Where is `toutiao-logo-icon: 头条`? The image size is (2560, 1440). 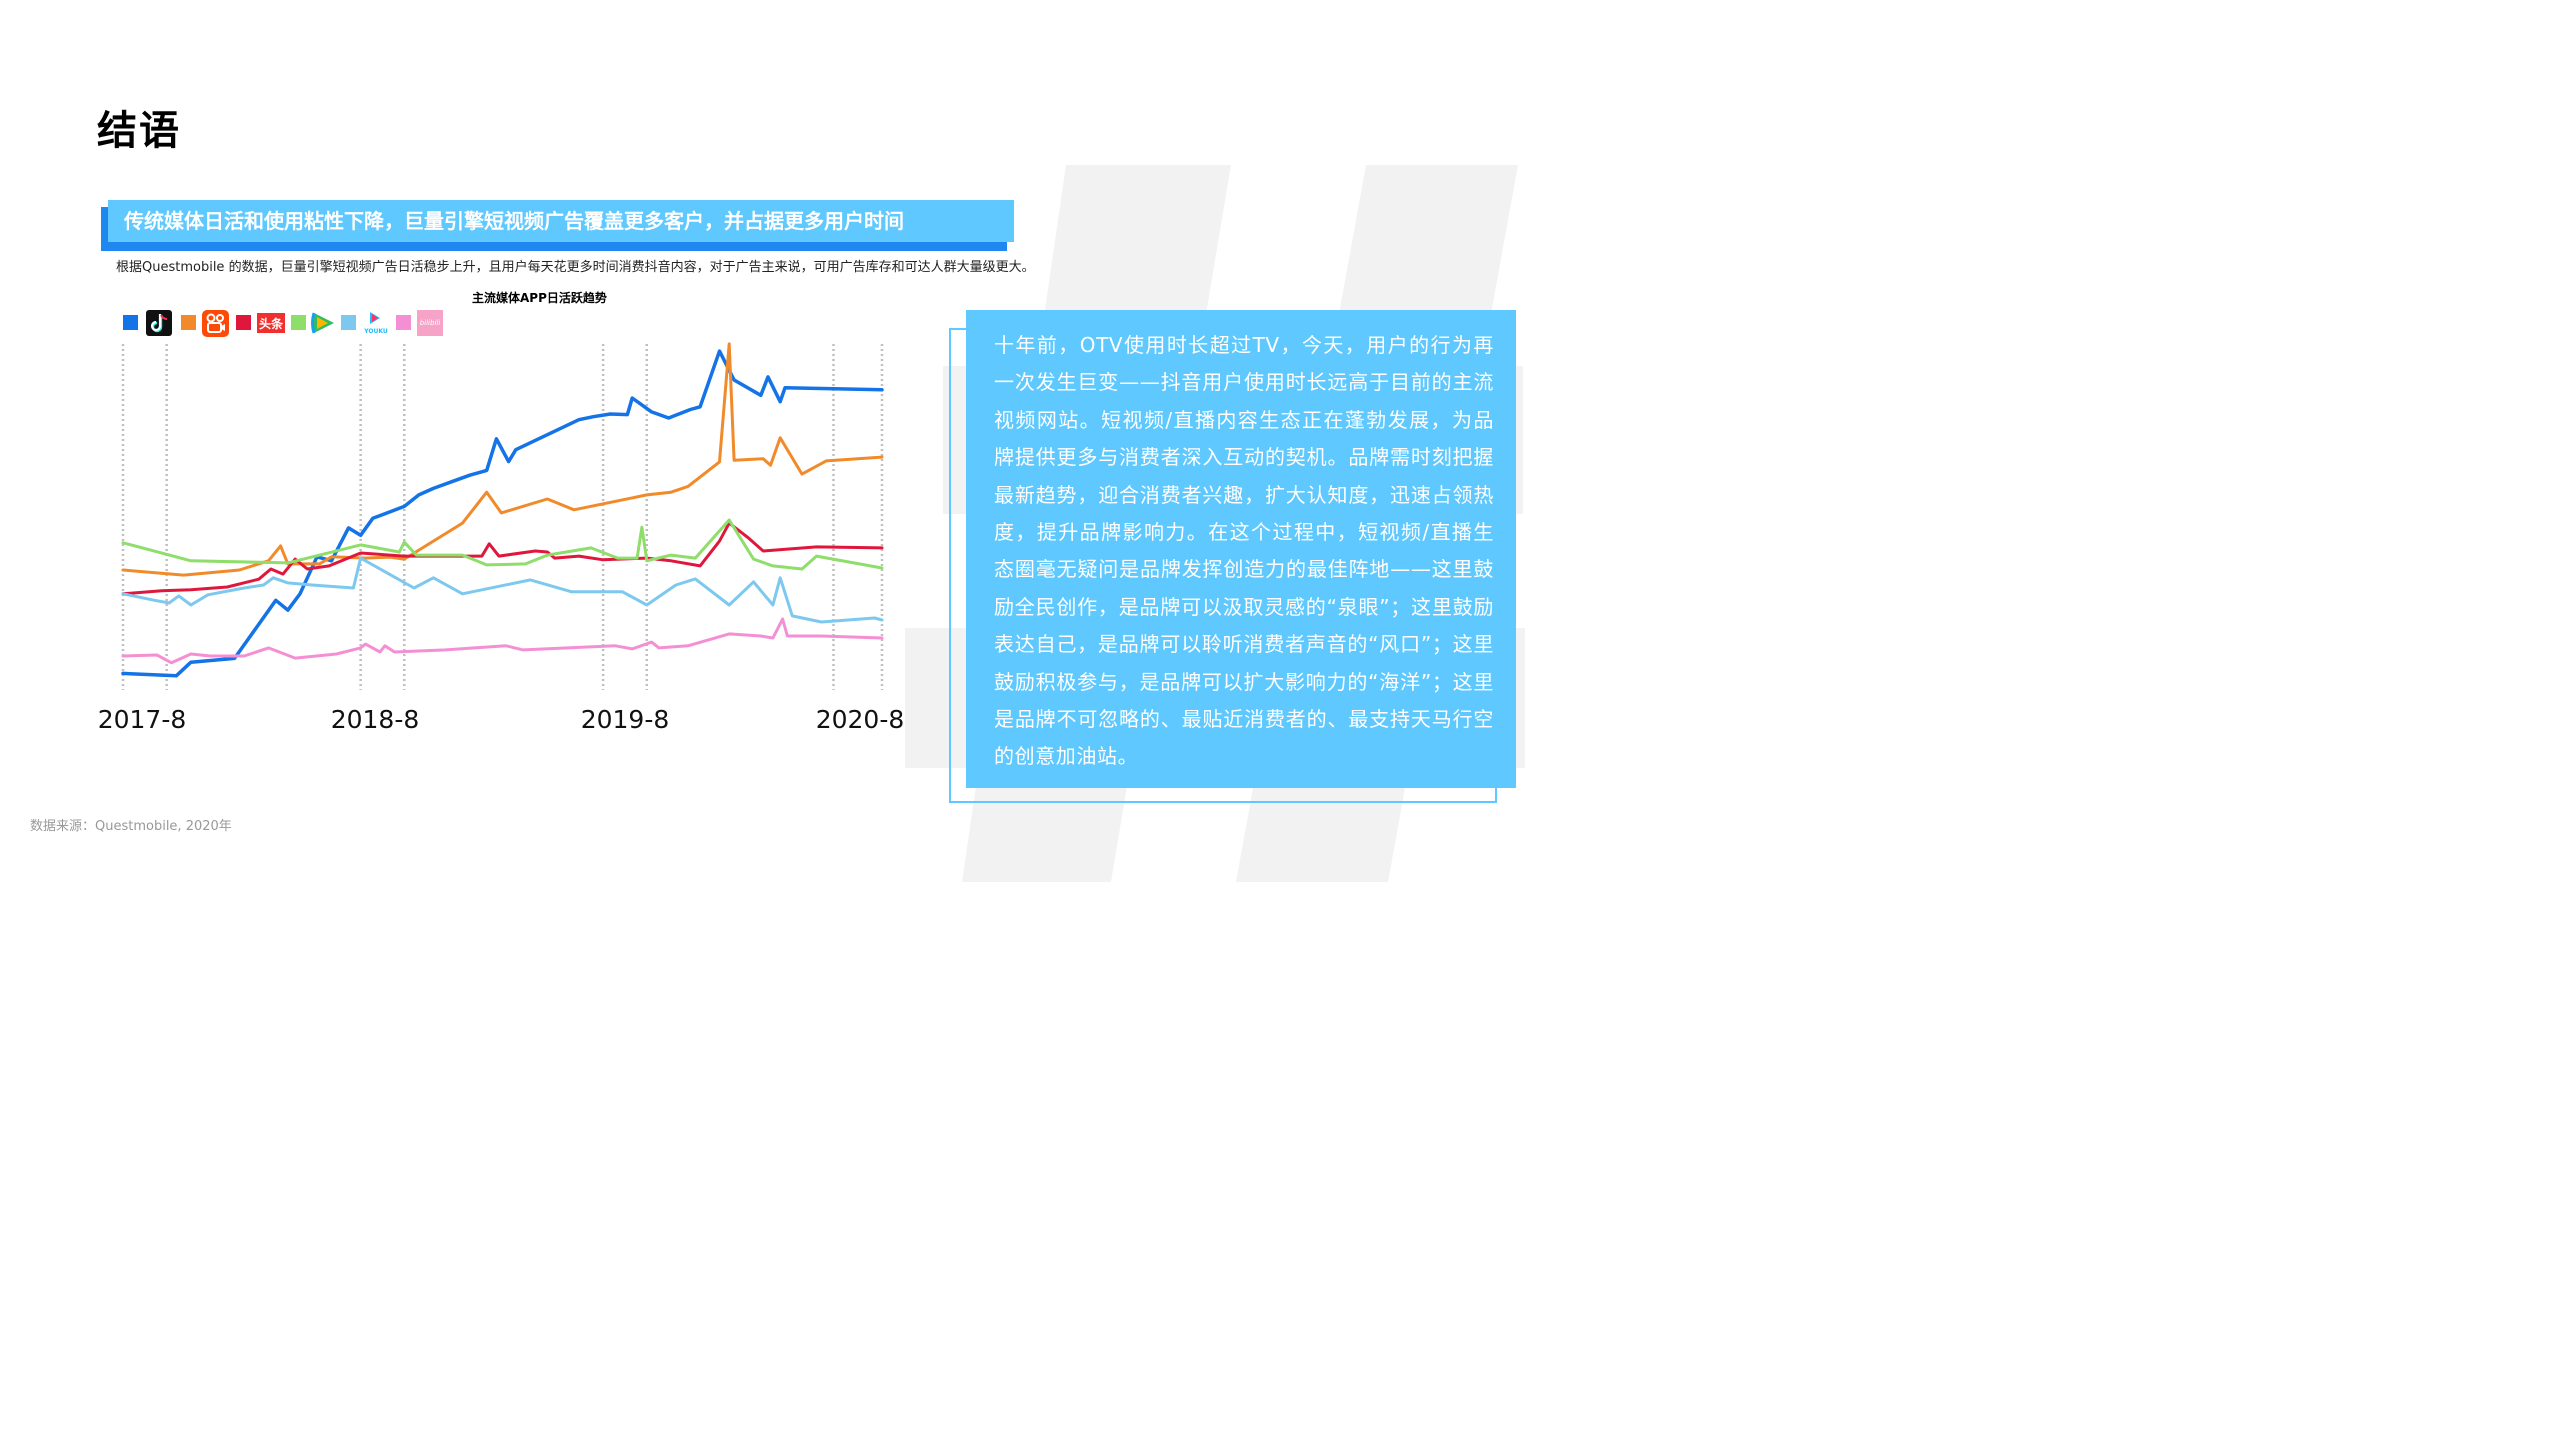 toutiao-logo-icon: 头条 is located at coordinates (271, 323).